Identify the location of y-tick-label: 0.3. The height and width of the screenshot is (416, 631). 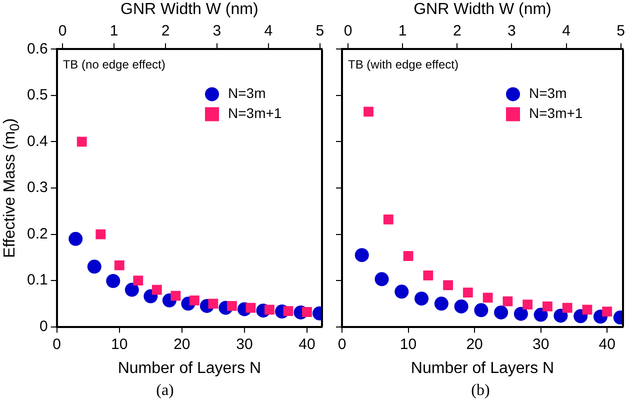
(37, 187).